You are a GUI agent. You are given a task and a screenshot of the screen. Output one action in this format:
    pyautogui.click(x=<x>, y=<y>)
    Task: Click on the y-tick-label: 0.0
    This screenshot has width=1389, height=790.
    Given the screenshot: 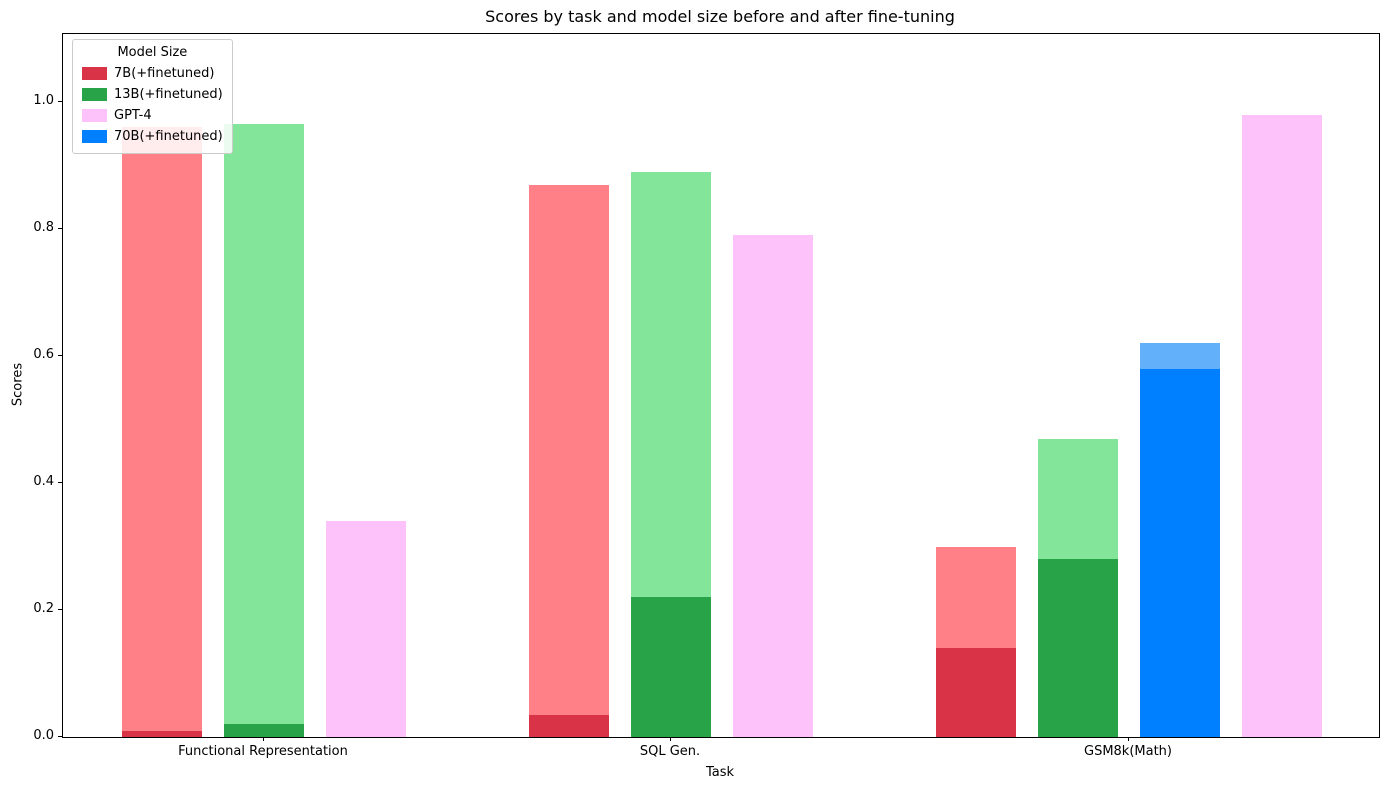 What is the action you would take?
    pyautogui.click(x=43, y=735)
    